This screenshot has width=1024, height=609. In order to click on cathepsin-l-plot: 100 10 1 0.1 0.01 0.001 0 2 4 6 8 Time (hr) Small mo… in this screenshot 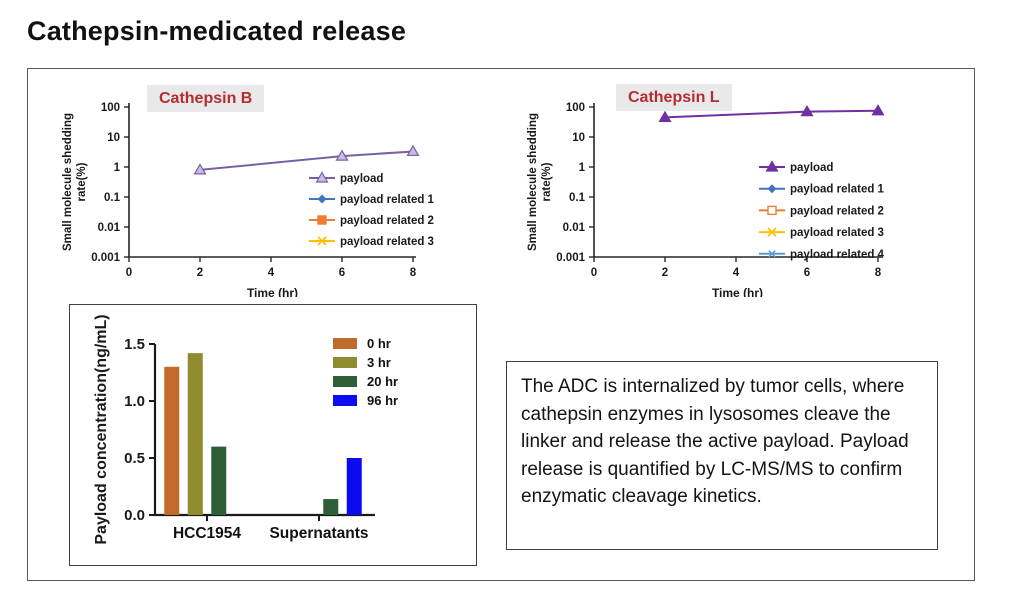, I will do `click(706, 199)`.